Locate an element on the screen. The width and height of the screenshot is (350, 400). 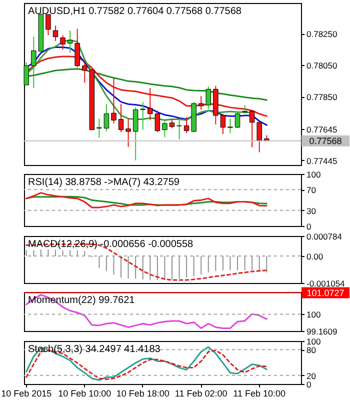
x-tick-label: 11 Feb 02:00 is located at coordinates (201, 393).